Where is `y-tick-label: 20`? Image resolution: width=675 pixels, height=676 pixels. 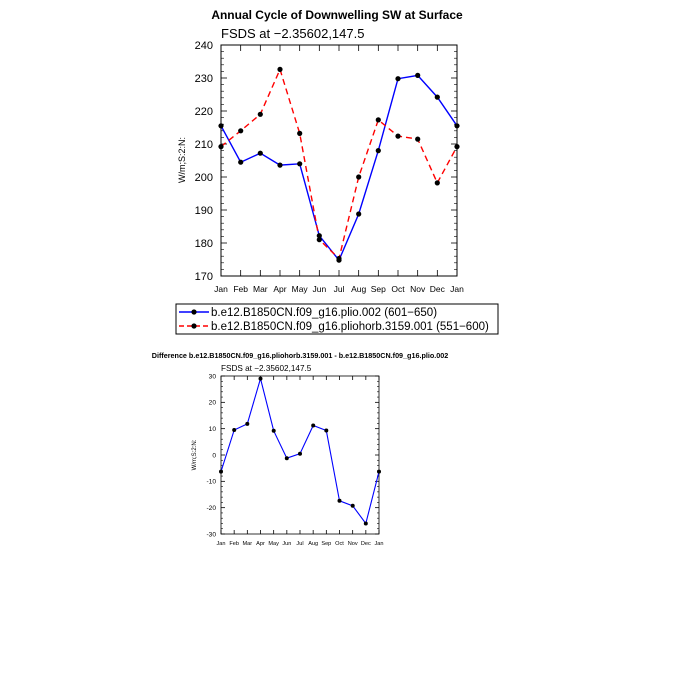 y-tick-label: 20 is located at coordinates (213, 403).